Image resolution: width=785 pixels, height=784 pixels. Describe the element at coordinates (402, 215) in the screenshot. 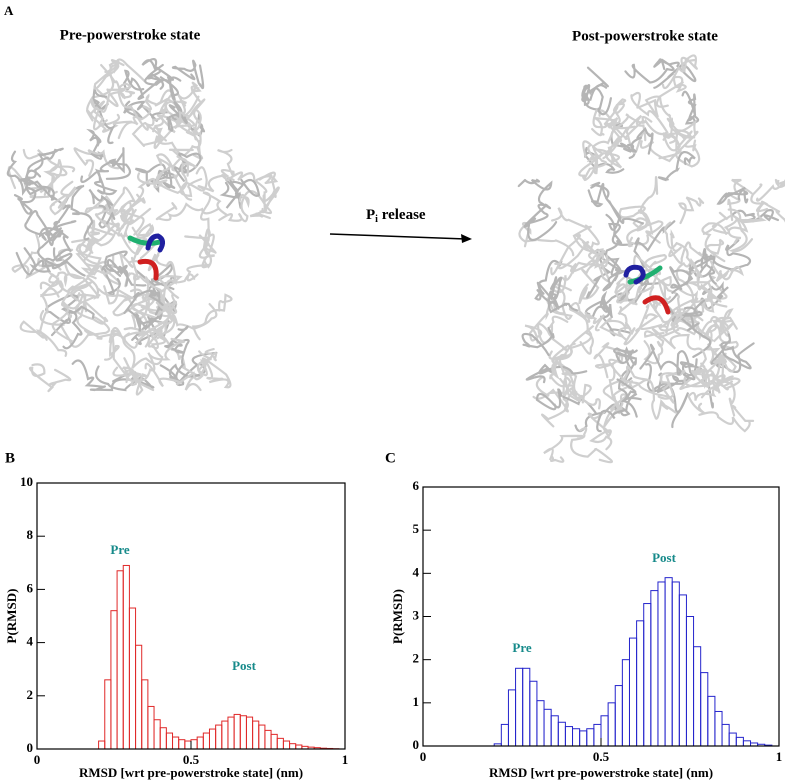

I see `arrow-label-rest: release` at that location.